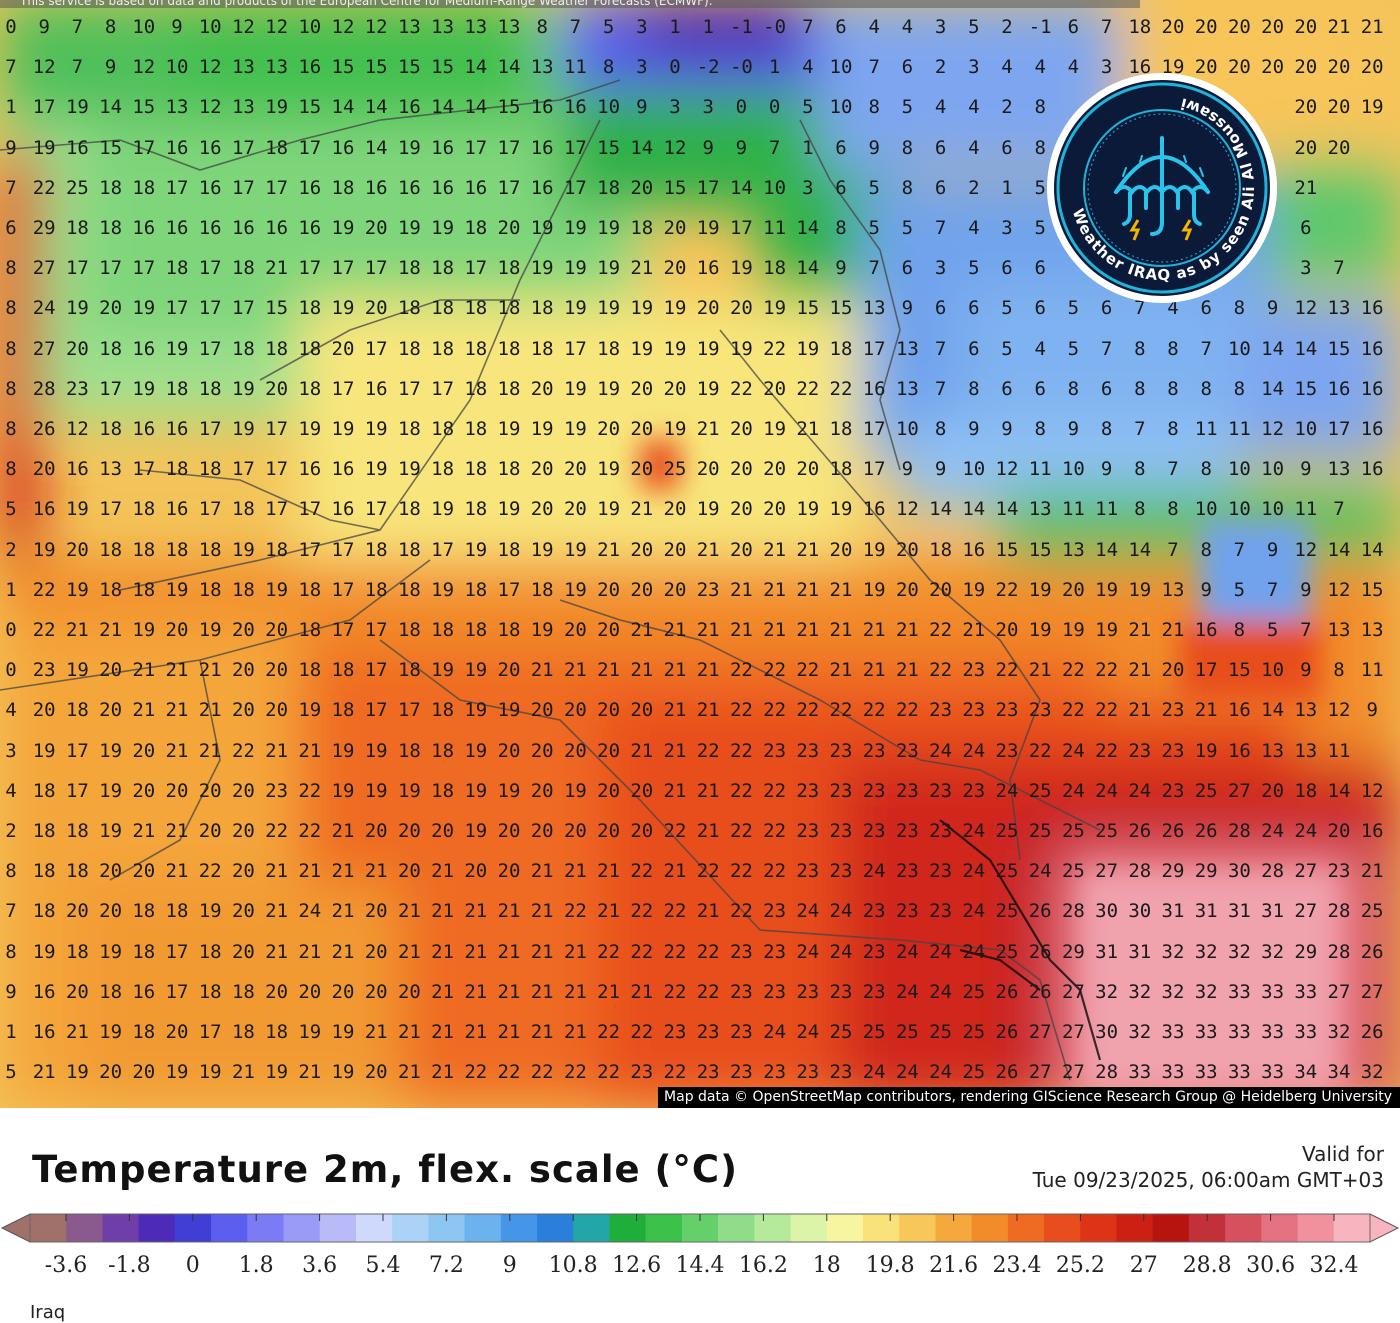 The height and width of the screenshot is (1323, 1400). Describe the element at coordinates (1239, 1032) in the screenshot. I see `grid-value: 33` at that location.